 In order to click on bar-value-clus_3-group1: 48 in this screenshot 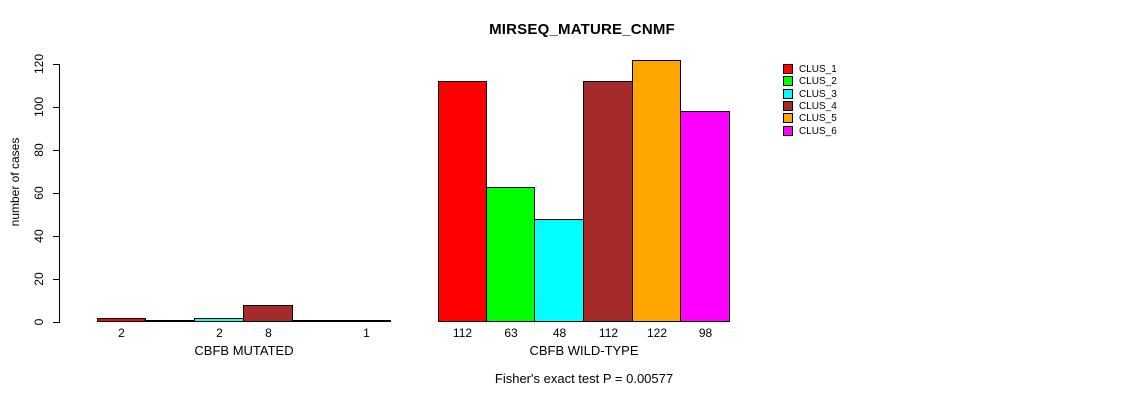, I will do `click(559, 333)`.